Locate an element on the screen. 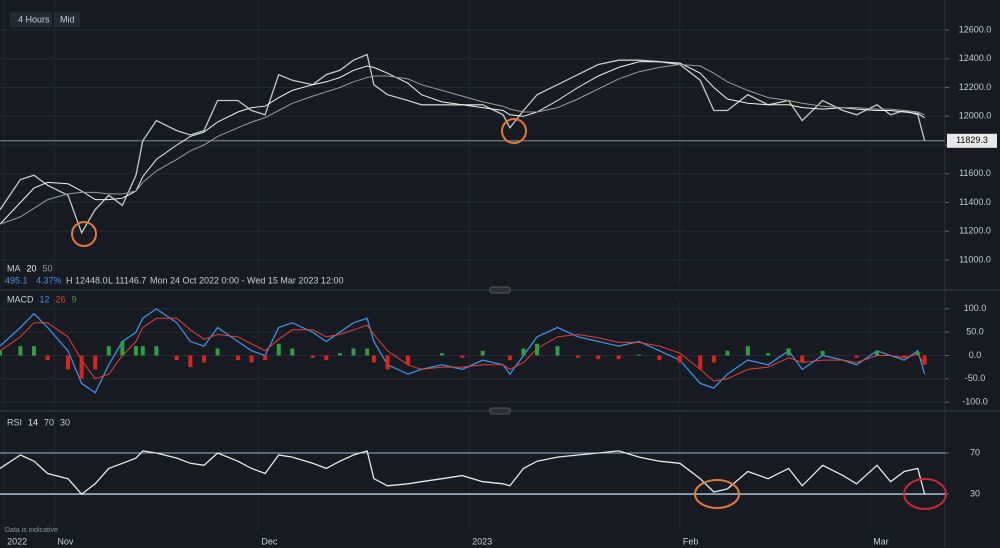  x-tick-label: Dec is located at coordinates (269, 541).